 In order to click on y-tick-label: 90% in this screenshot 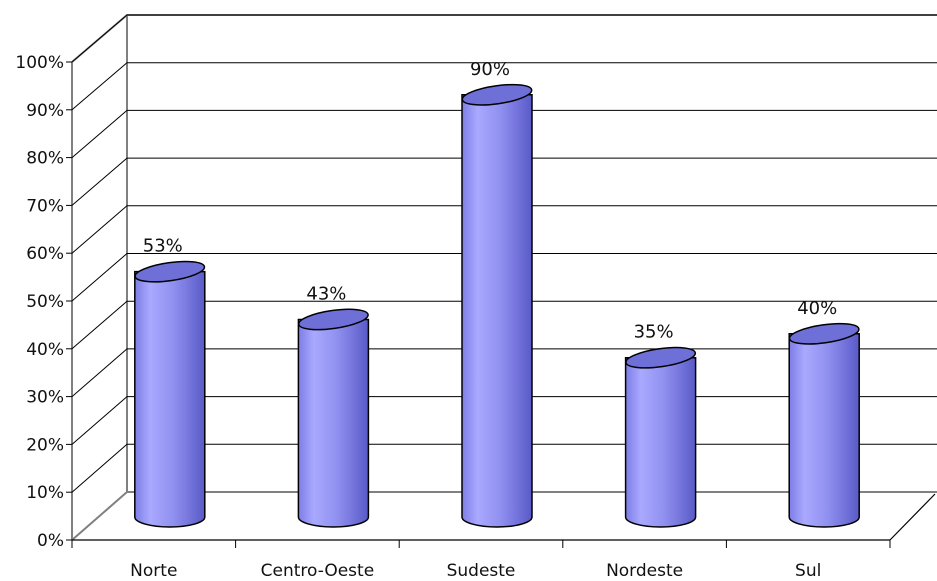, I will do `click(45, 111)`.